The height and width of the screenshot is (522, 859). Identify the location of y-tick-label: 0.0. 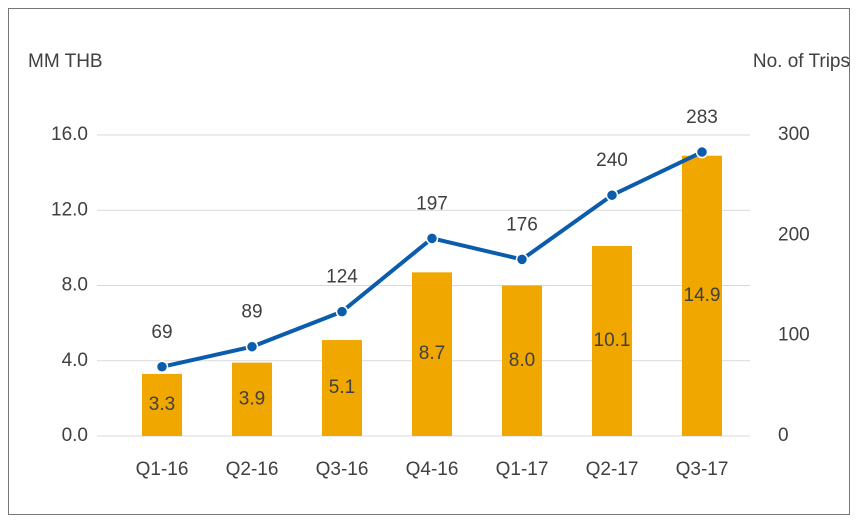
(75, 435).